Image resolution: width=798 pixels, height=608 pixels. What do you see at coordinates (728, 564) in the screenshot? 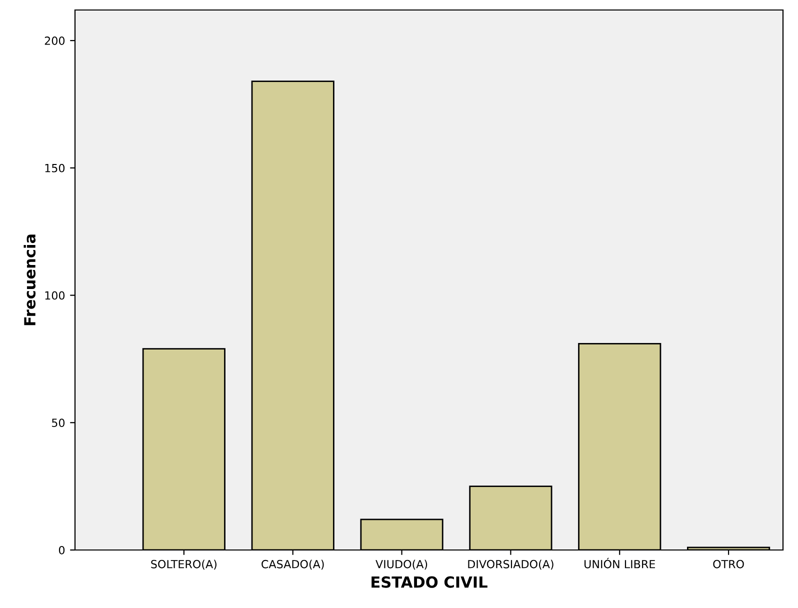
I see `x-tick-label: OTRO` at bounding box center [728, 564].